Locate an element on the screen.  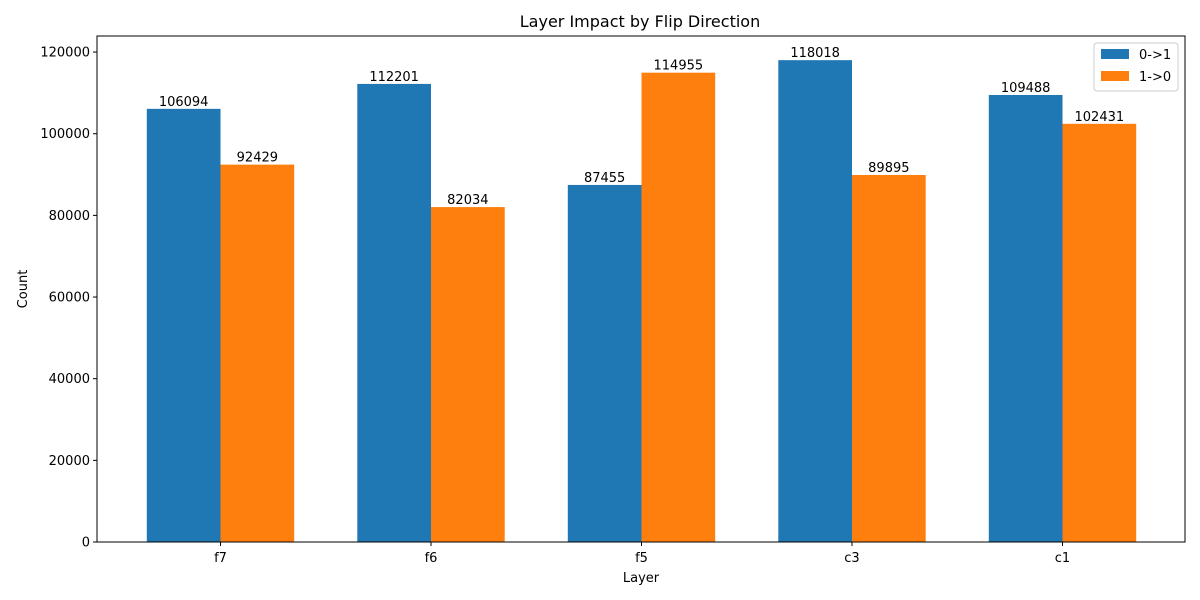
legend: 0->1 1->0 is located at coordinates (1136, 67).